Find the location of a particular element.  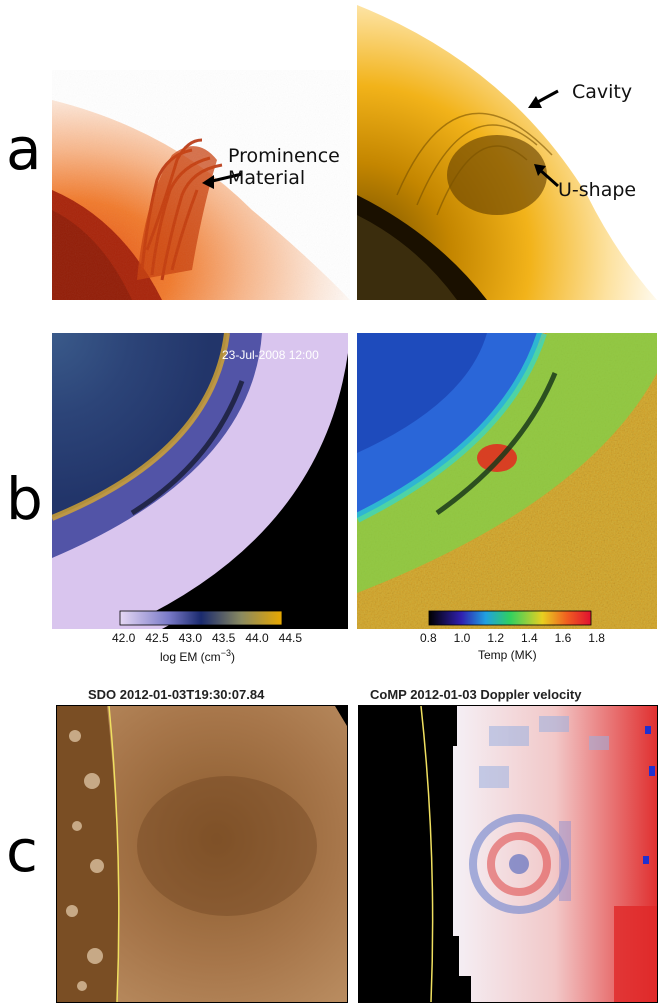

ushape-label: U-shape is located at coordinates (597, 190).